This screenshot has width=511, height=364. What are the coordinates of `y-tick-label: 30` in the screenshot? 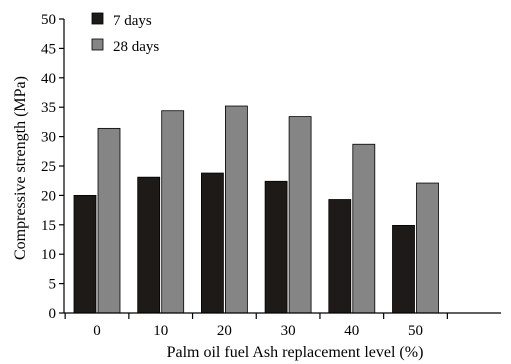 It's located at (48, 138).